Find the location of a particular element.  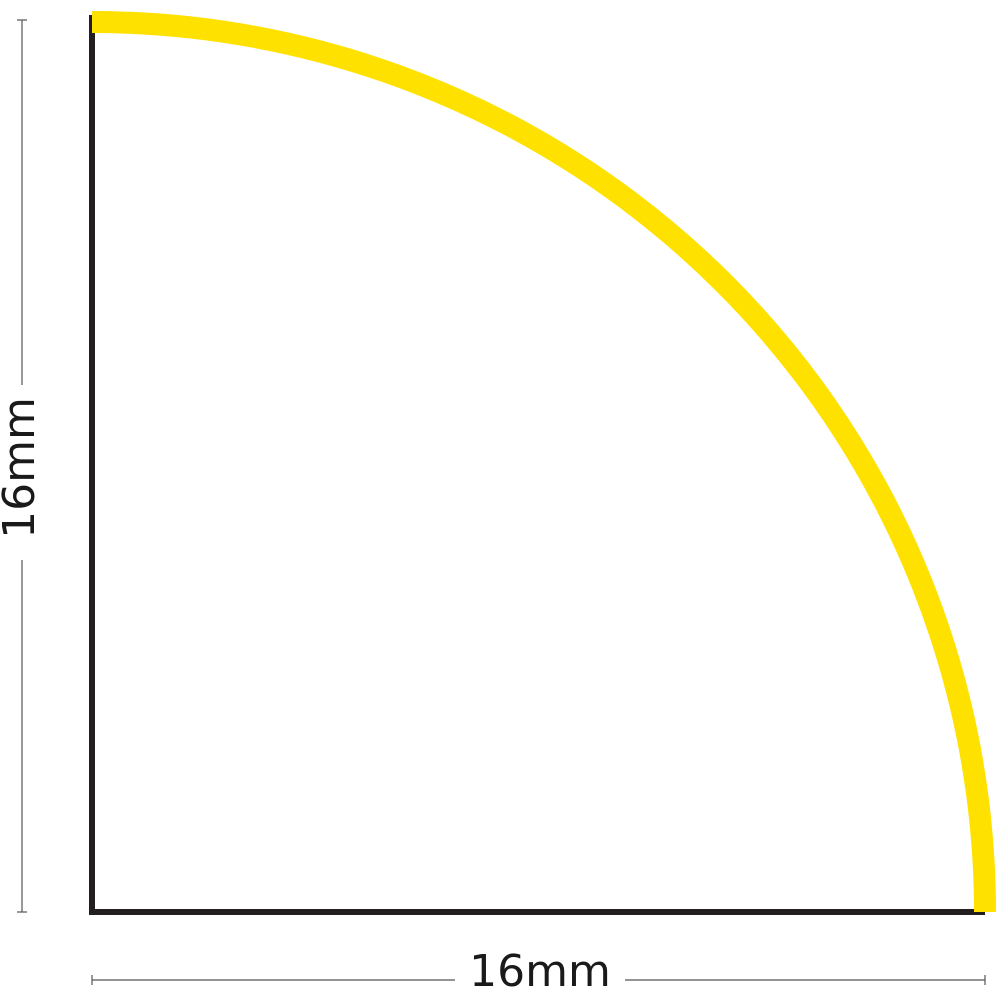

height-label: 16mm is located at coordinates (22, 468).